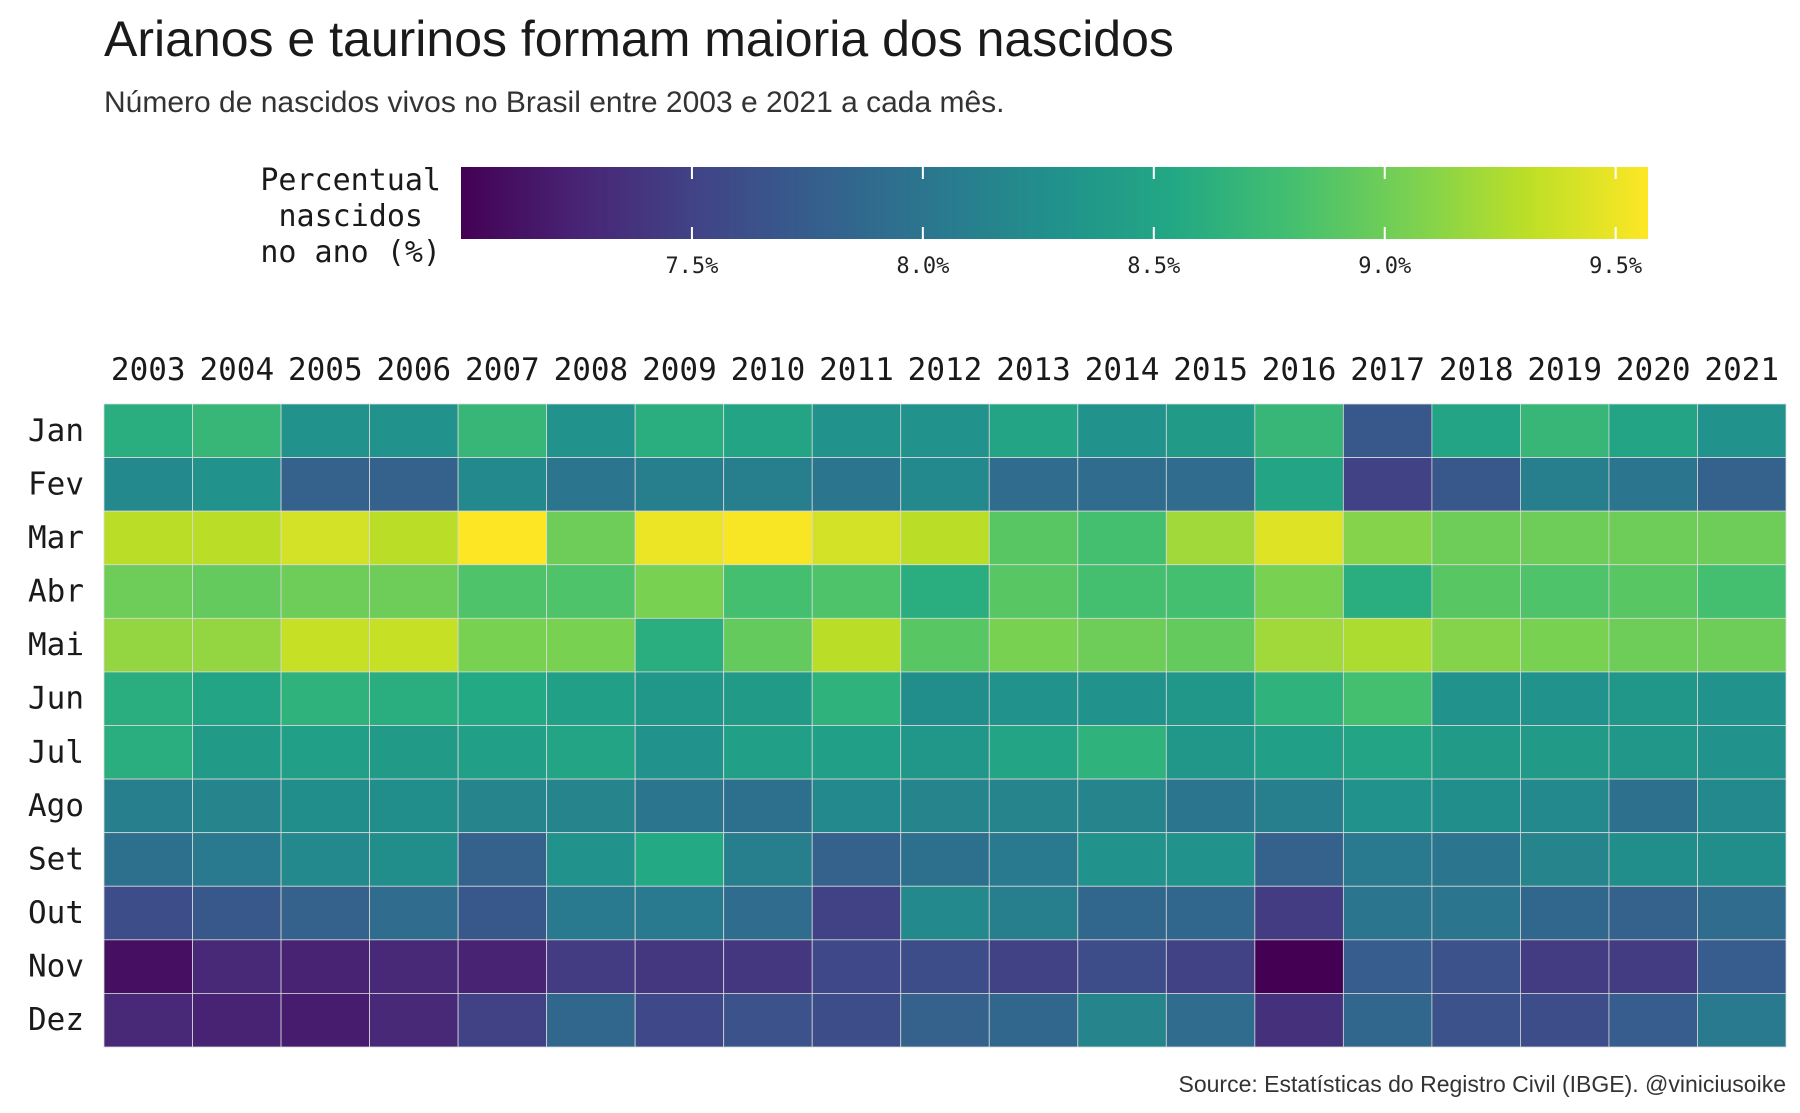 The width and height of the screenshot is (1800, 1113). What do you see at coordinates (56, 967) in the screenshot?
I see `month-label: Nov` at bounding box center [56, 967].